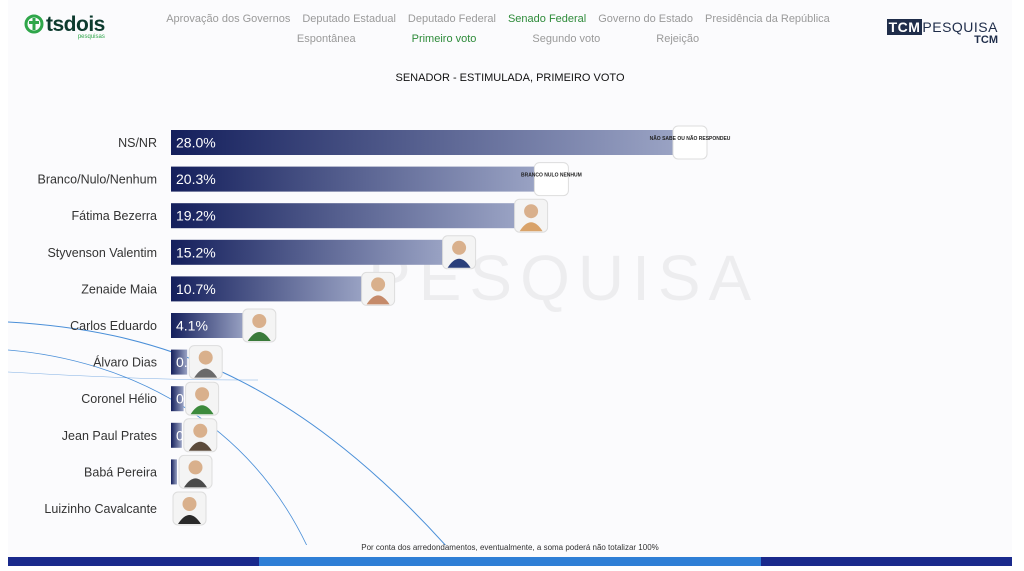 The image size is (1024, 571). What do you see at coordinates (547, 19) in the screenshot?
I see `nav-office-3: Senado Federal` at bounding box center [547, 19].